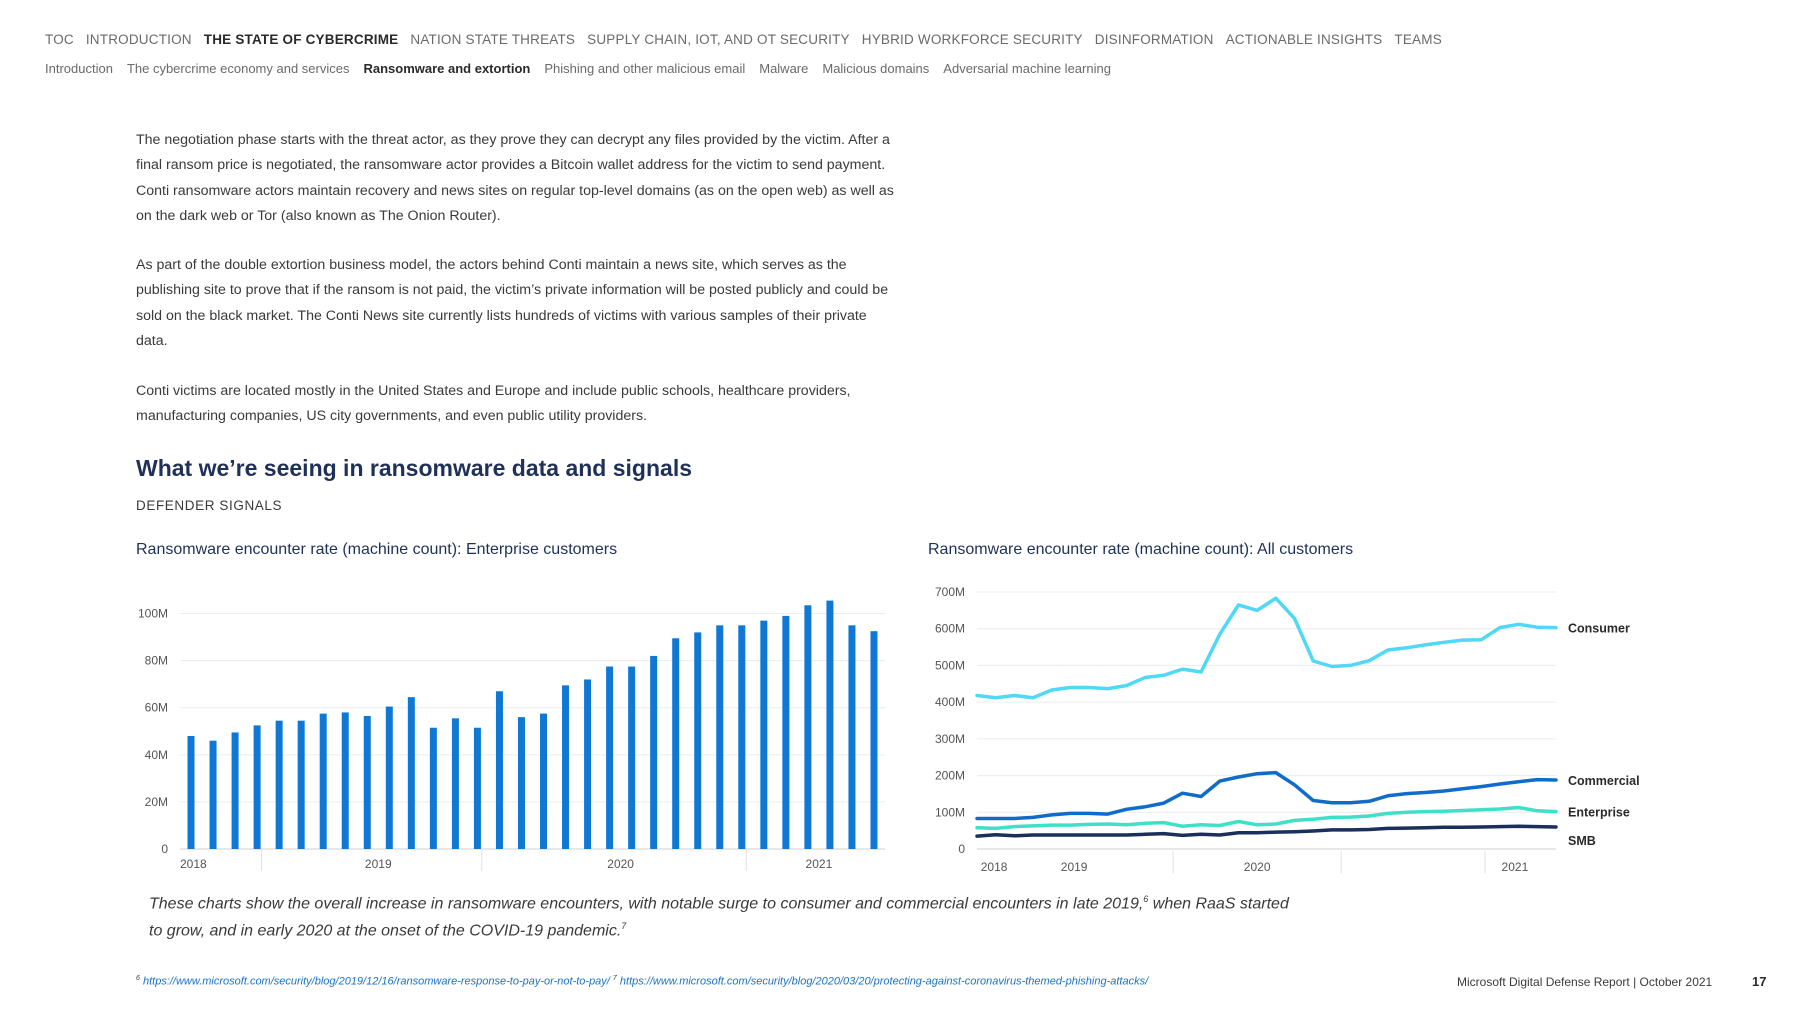  Describe the element at coordinates (950, 776) in the screenshot. I see `y-tick-label: 200M` at that location.